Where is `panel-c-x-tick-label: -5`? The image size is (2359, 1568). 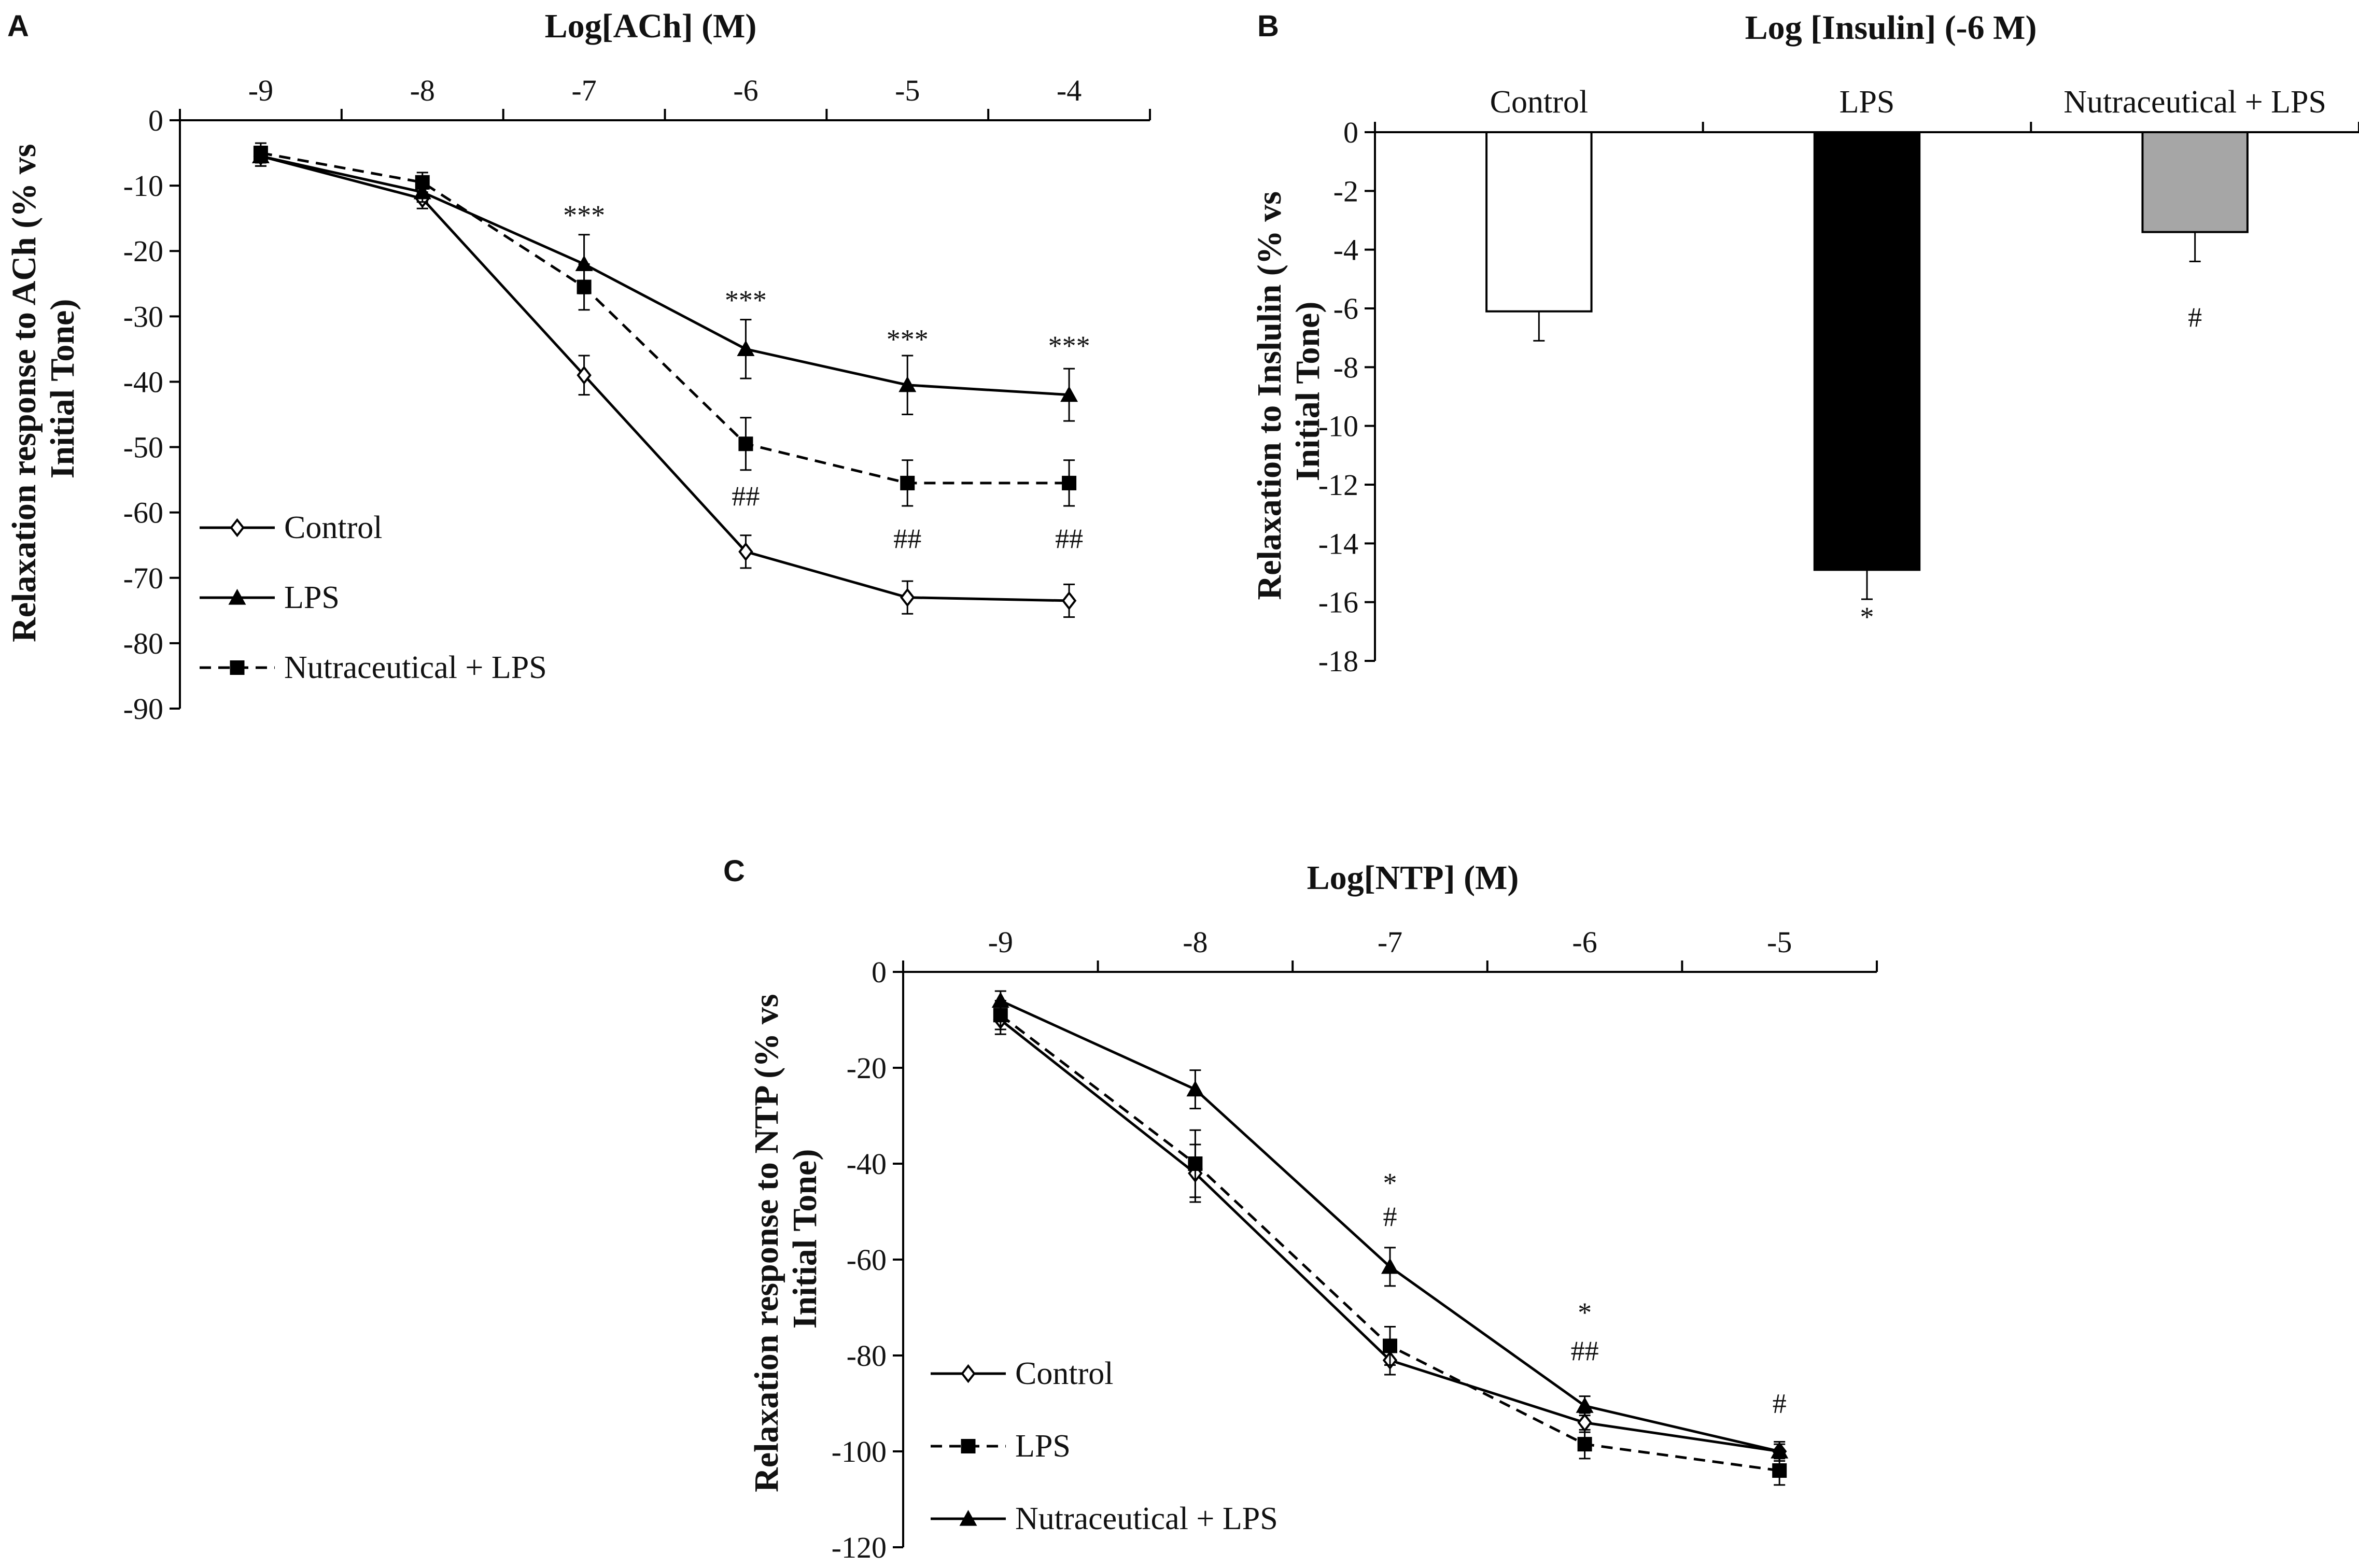
panel-c-x-tick-label: -5 is located at coordinates (1779, 942).